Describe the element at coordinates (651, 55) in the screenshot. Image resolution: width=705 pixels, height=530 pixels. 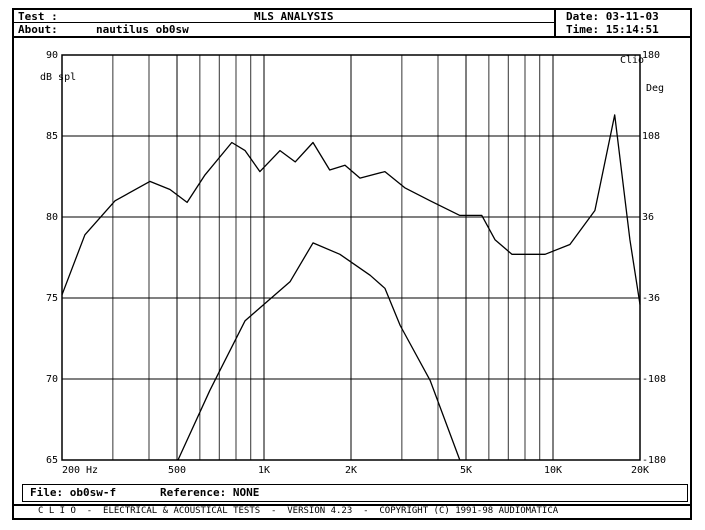
I see `y2-tick-label: 180` at that location.